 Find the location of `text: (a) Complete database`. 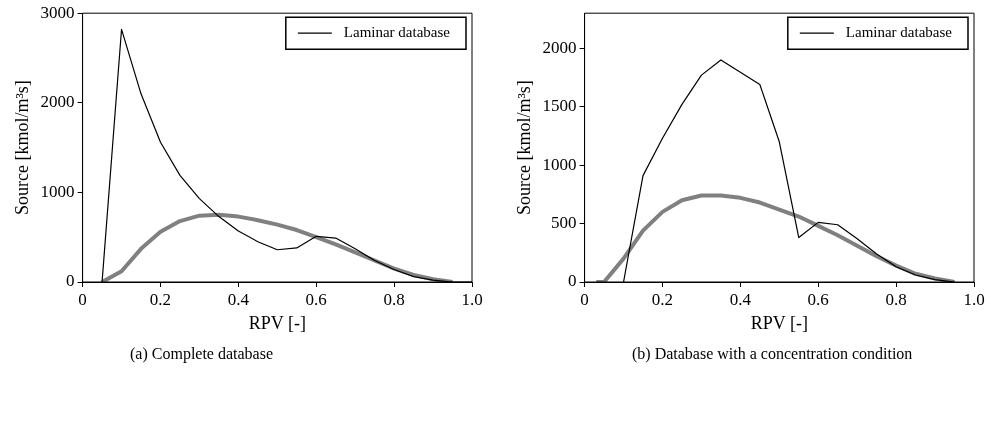

text: (a) Complete database is located at coordinates (202, 354).